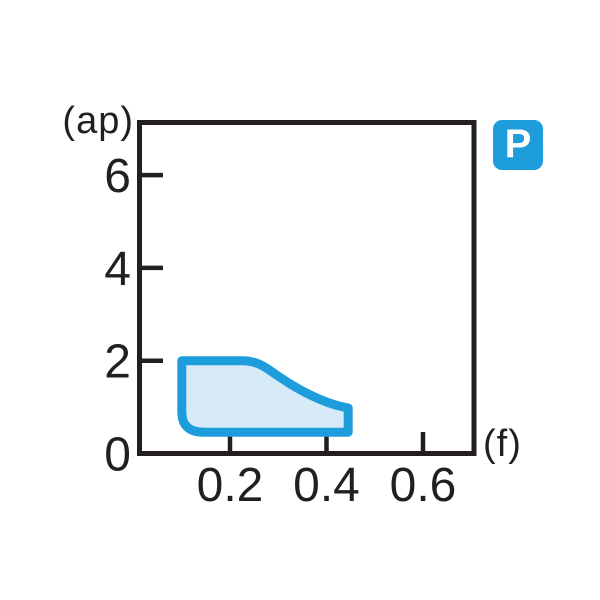 The image size is (600, 600). I want to click on x-tick-label: 0.4, so click(326, 485).